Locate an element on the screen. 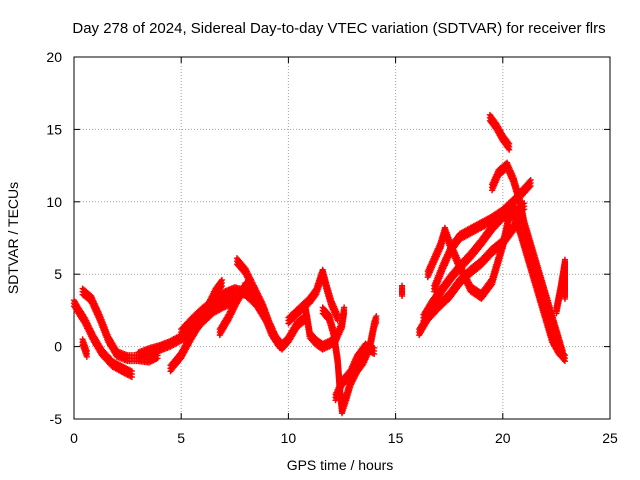 The height and width of the screenshot is (480, 640). series-trace-a is located at coordinates (103, 339).